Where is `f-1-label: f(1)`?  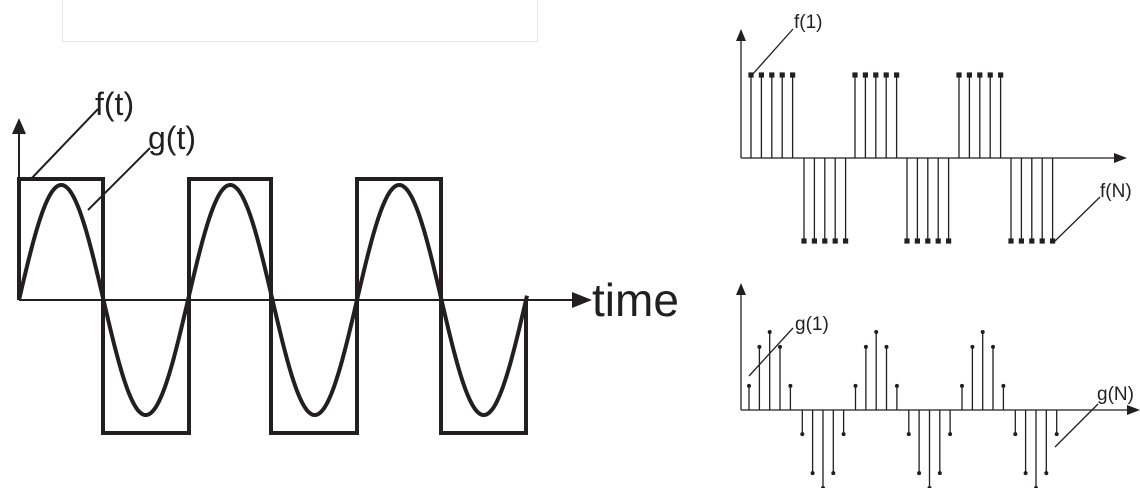 f-1-label: f(1) is located at coordinates (808, 22).